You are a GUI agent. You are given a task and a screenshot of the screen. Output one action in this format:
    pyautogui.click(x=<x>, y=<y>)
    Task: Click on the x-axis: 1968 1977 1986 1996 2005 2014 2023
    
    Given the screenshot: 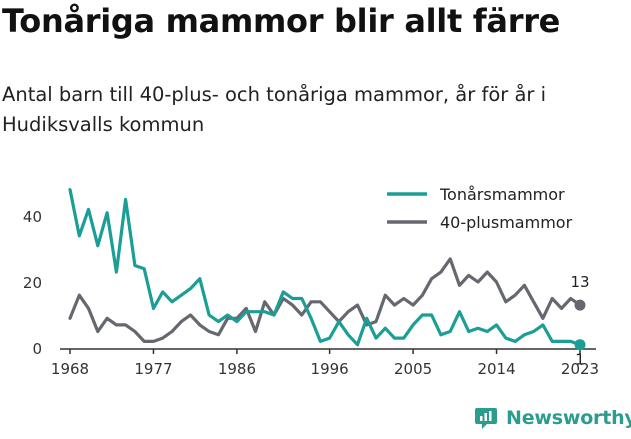 What is the action you would take?
    pyautogui.click(x=325, y=363)
    